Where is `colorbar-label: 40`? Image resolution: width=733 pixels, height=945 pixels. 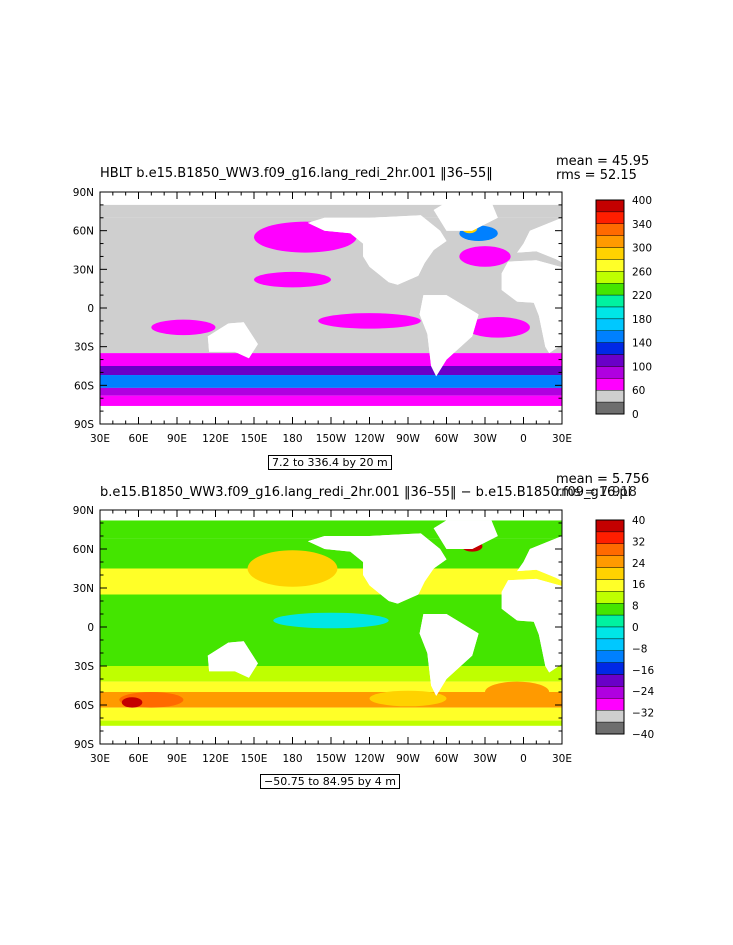
colorbar-label: 40 is located at coordinates (638, 521).